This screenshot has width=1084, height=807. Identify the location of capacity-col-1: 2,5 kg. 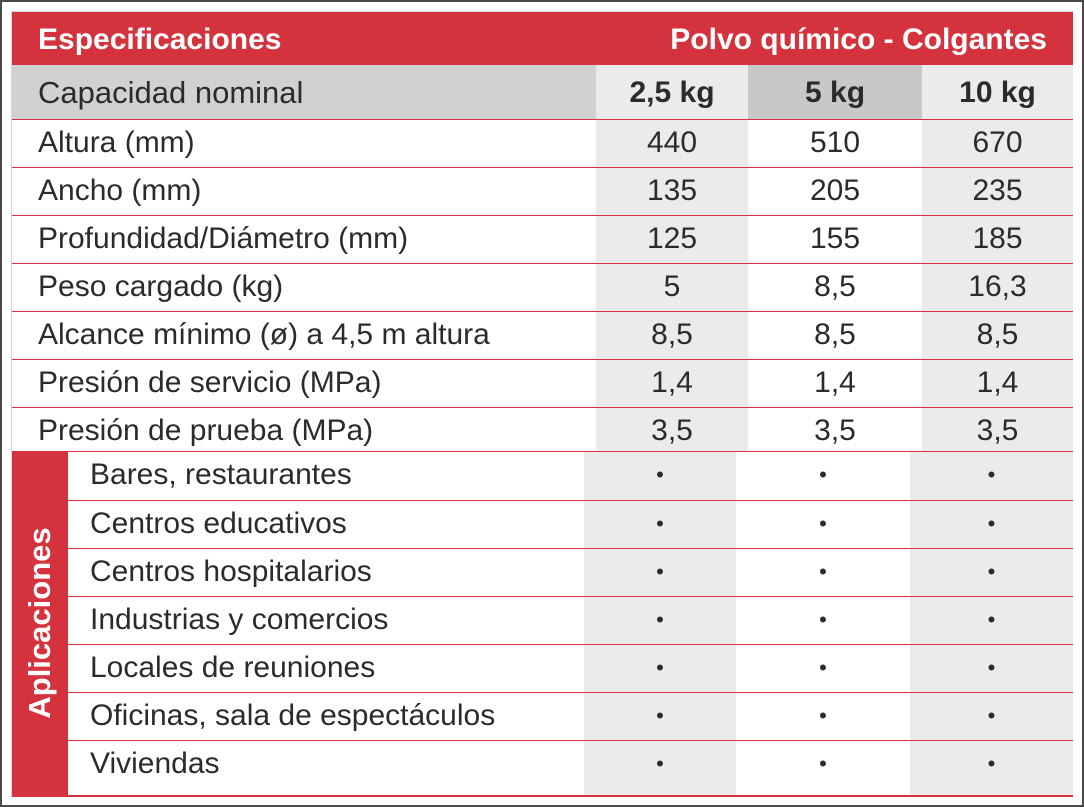
(672, 92).